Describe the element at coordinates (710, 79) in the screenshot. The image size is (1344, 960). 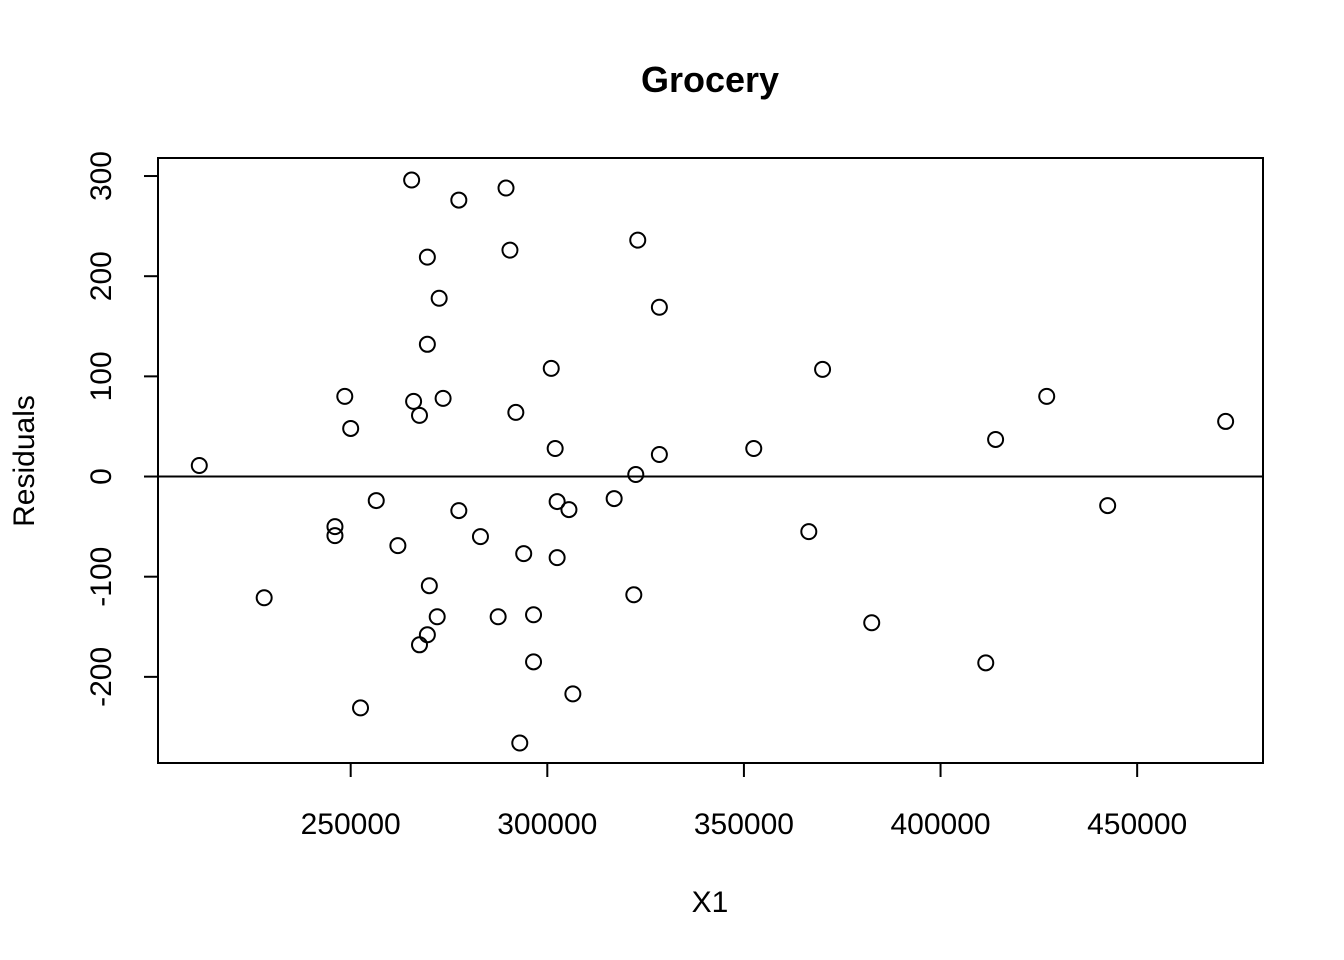
I see `chart-title: Grocery` at that location.